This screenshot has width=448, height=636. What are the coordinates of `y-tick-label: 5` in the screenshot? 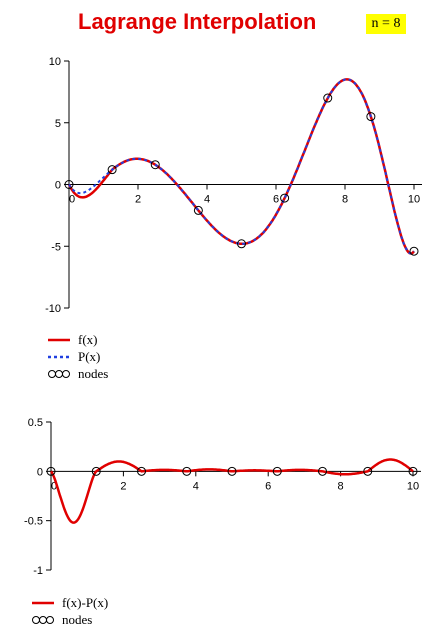 It's located at (58, 124).